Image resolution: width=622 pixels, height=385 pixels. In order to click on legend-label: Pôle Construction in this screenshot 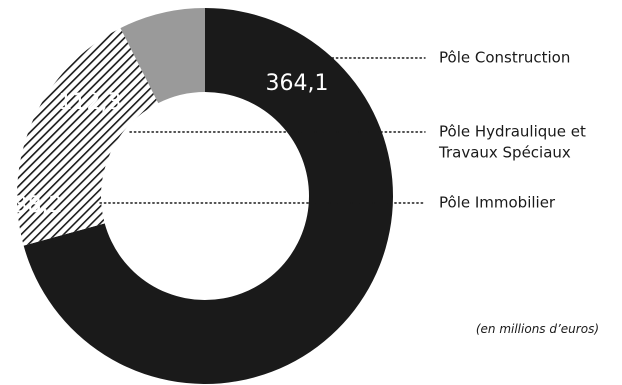, I will do `click(504, 58)`.